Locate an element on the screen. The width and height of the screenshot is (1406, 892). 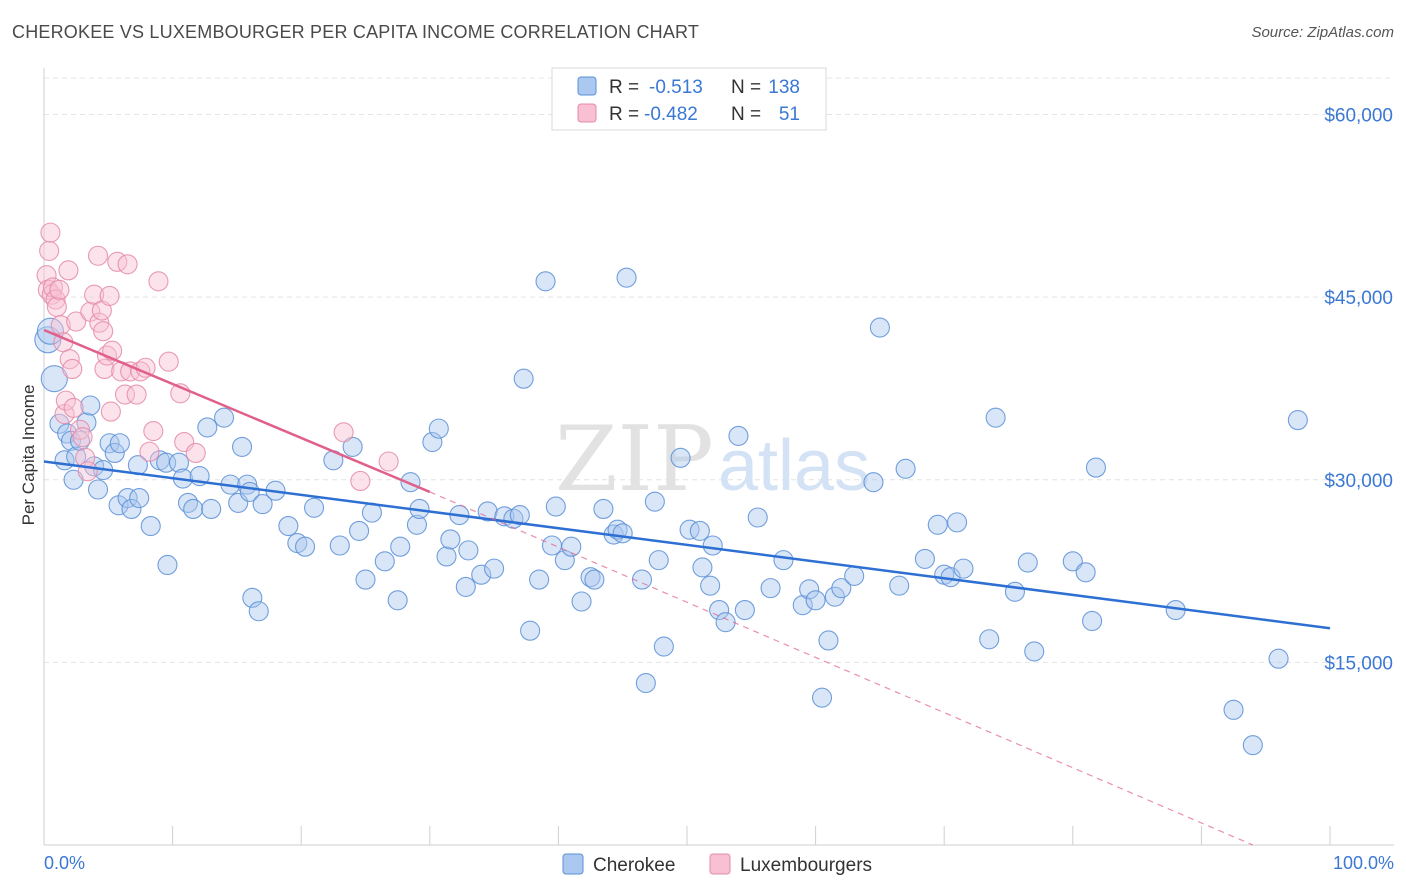
y-axis-label: Per Capita Income is located at coordinates (28, 455).